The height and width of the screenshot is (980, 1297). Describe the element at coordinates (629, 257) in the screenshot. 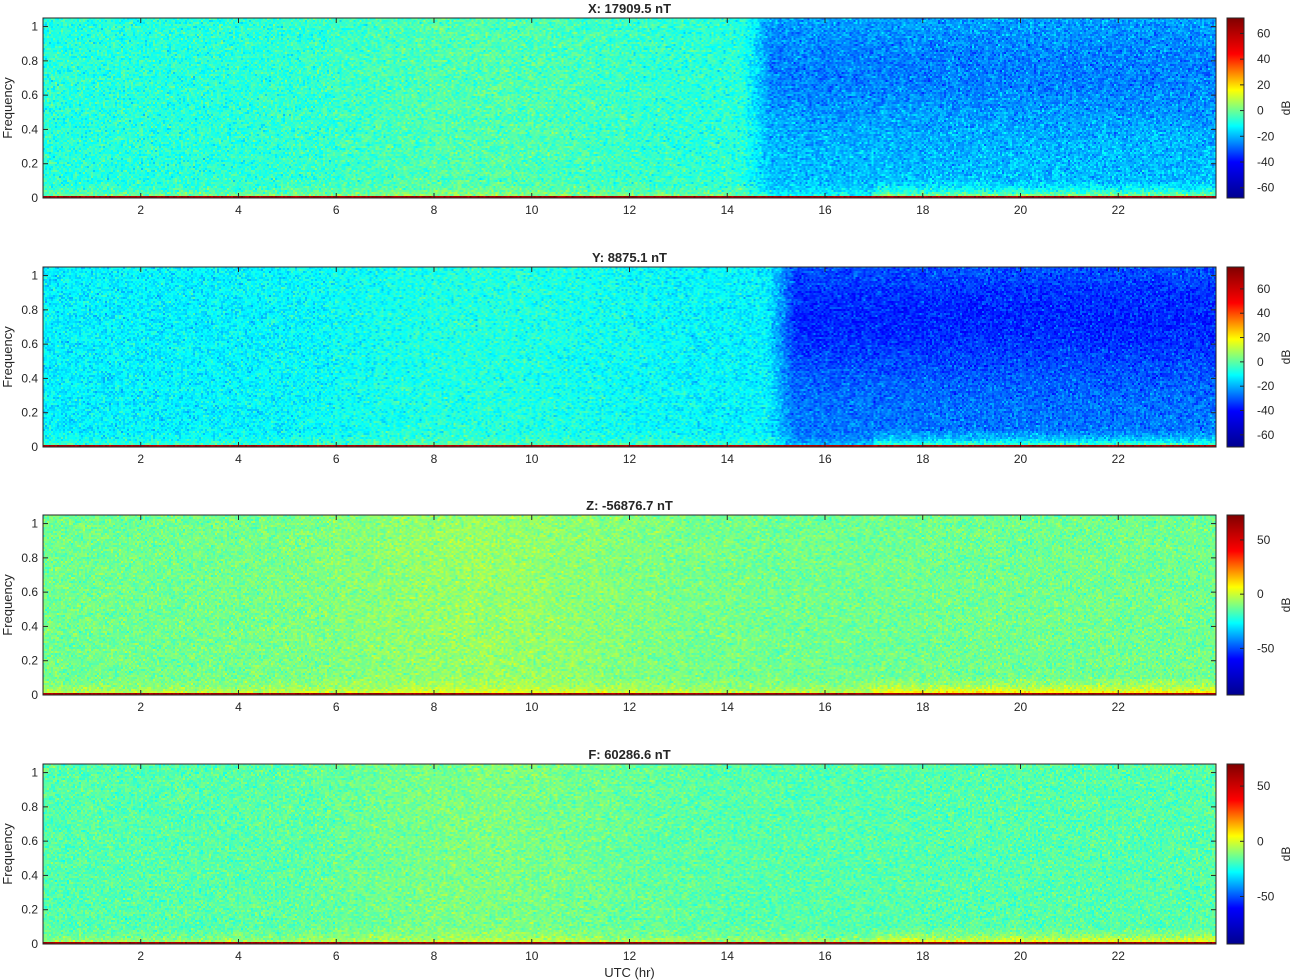

I see `panel-title: Y: 8875.1 nT` at that location.